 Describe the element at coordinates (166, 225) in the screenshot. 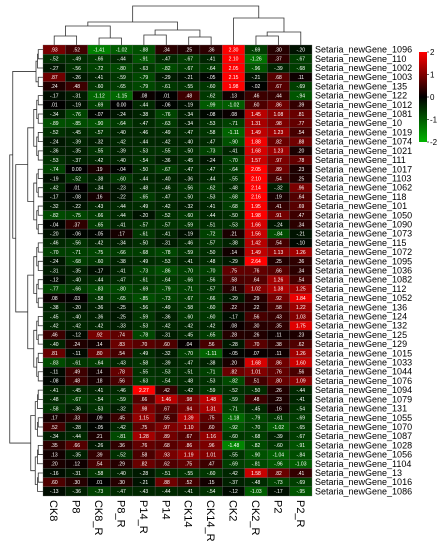

I see `cell-value-label: -.57` at that location.